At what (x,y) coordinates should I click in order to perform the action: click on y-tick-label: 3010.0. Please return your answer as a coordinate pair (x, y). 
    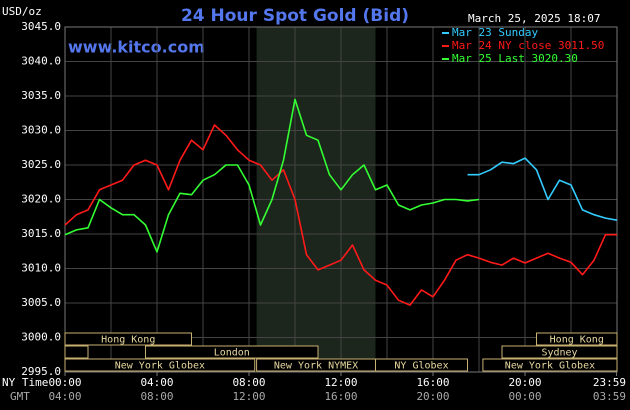
    Looking at the image, I should click on (41, 268).